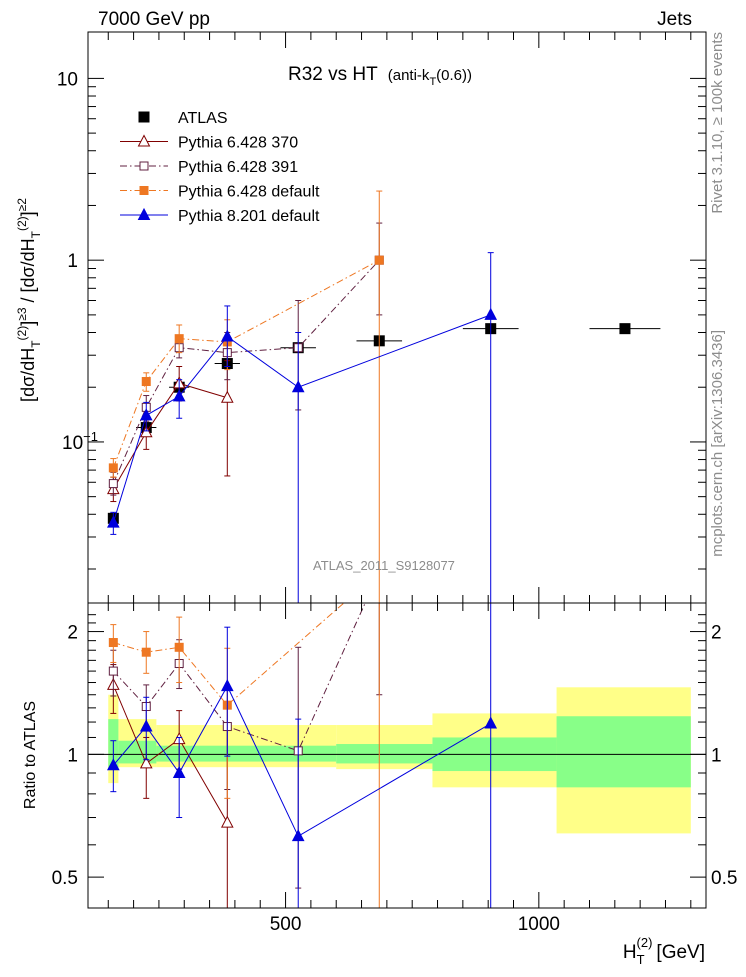  Describe the element at coordinates (154, 19) in the screenshot. I see `energy-label: 7000 GeV pp` at that location.